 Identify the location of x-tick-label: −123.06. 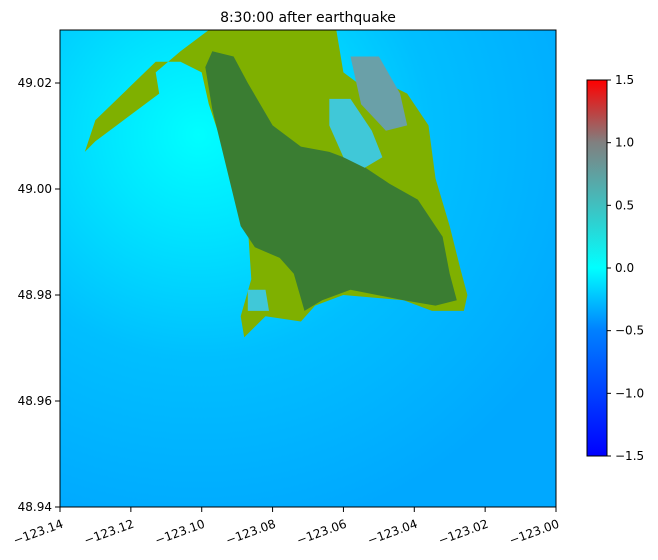
(322, 532).